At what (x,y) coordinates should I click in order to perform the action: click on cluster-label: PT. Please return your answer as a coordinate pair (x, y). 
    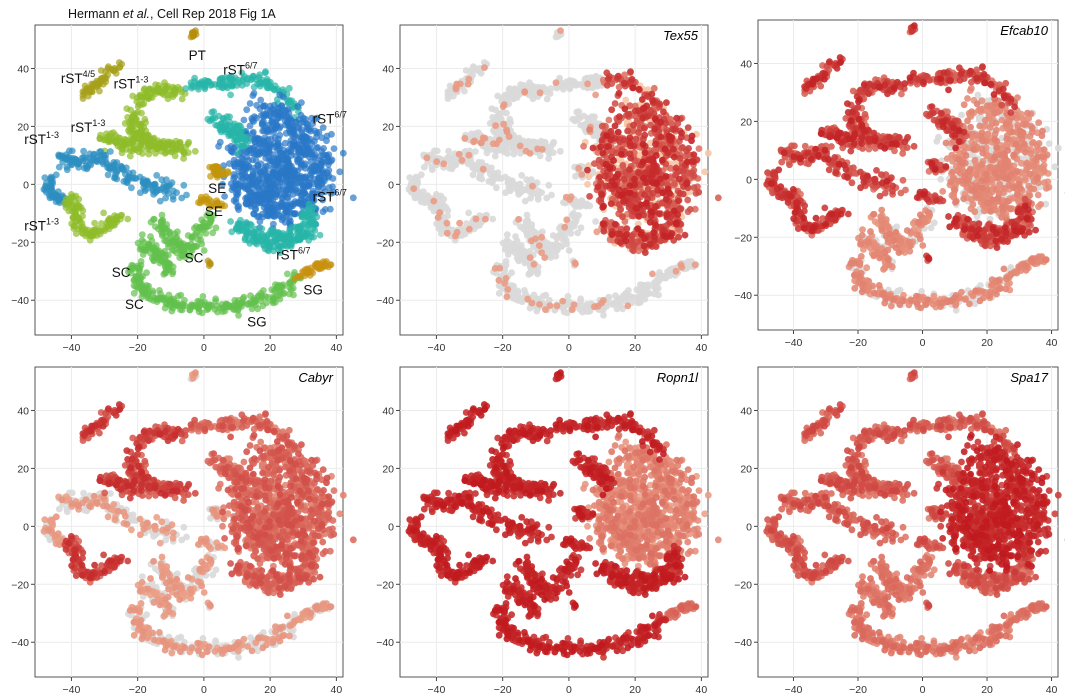
    Looking at the image, I should click on (197, 55).